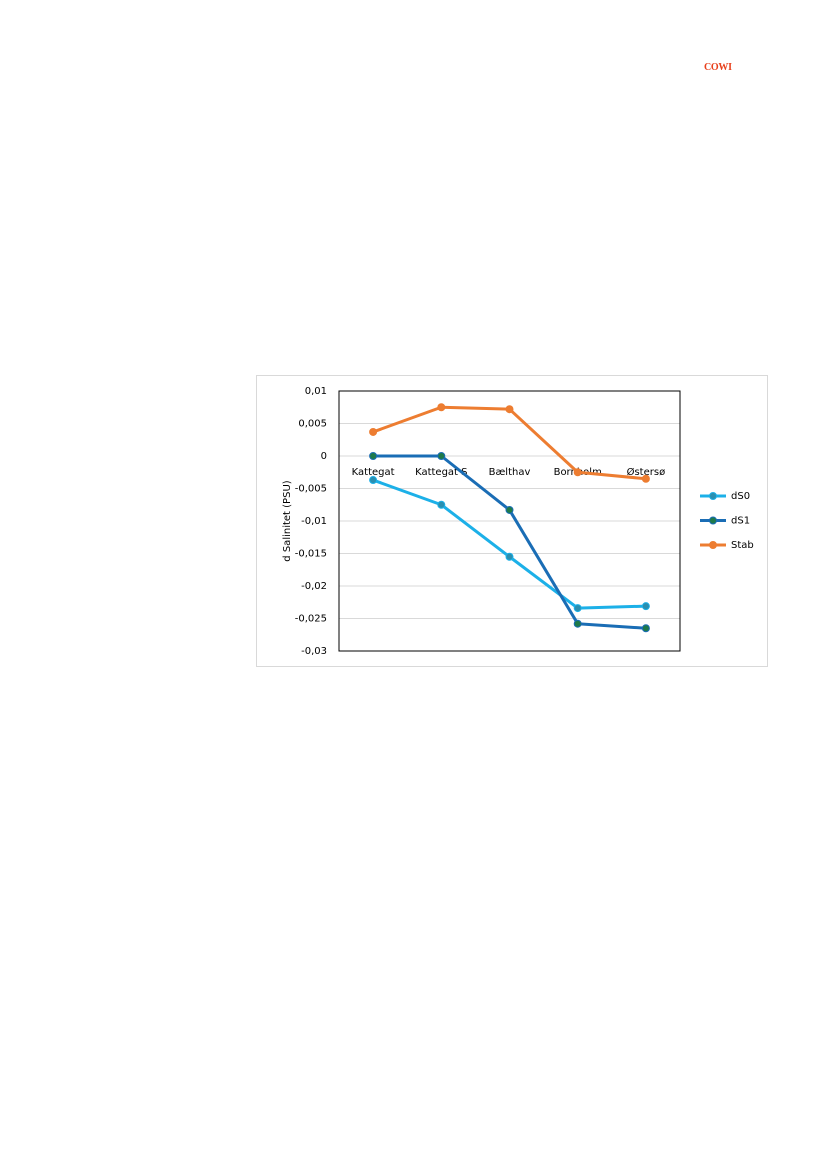  What do you see at coordinates (312, 424) in the screenshot?
I see `y-tick-label: 0,005` at bounding box center [312, 424].